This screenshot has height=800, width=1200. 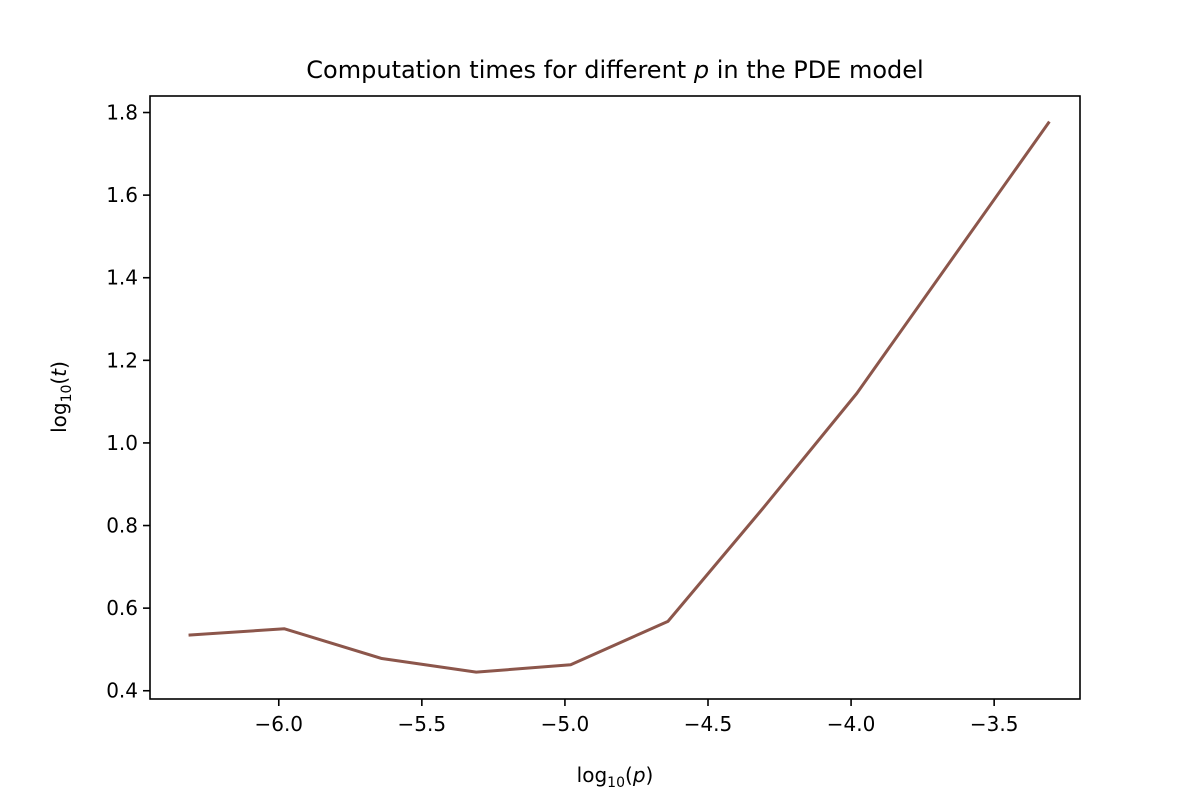 I want to click on y-tick-label: 1.2, so click(x=122, y=360).